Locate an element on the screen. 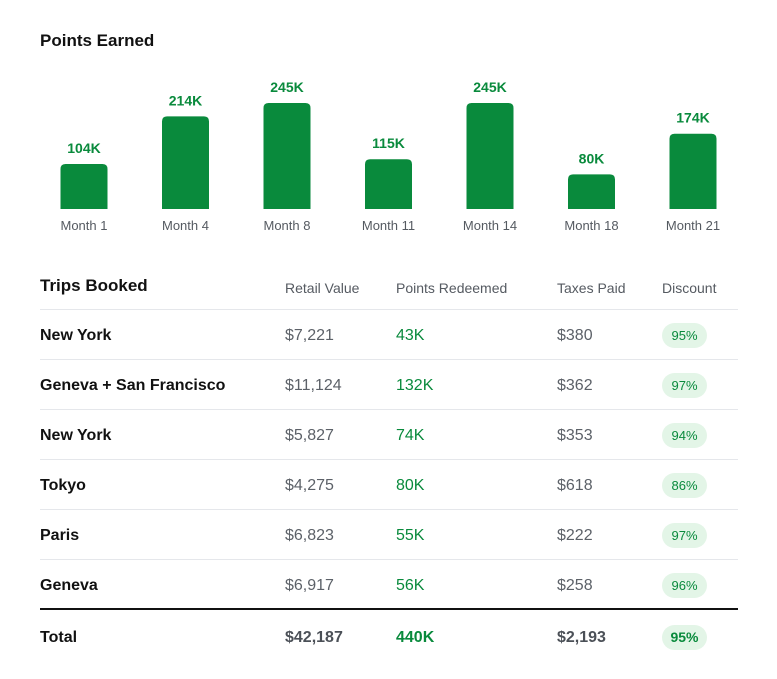  total-taxes-paid: $2,193 is located at coordinates (581, 637).